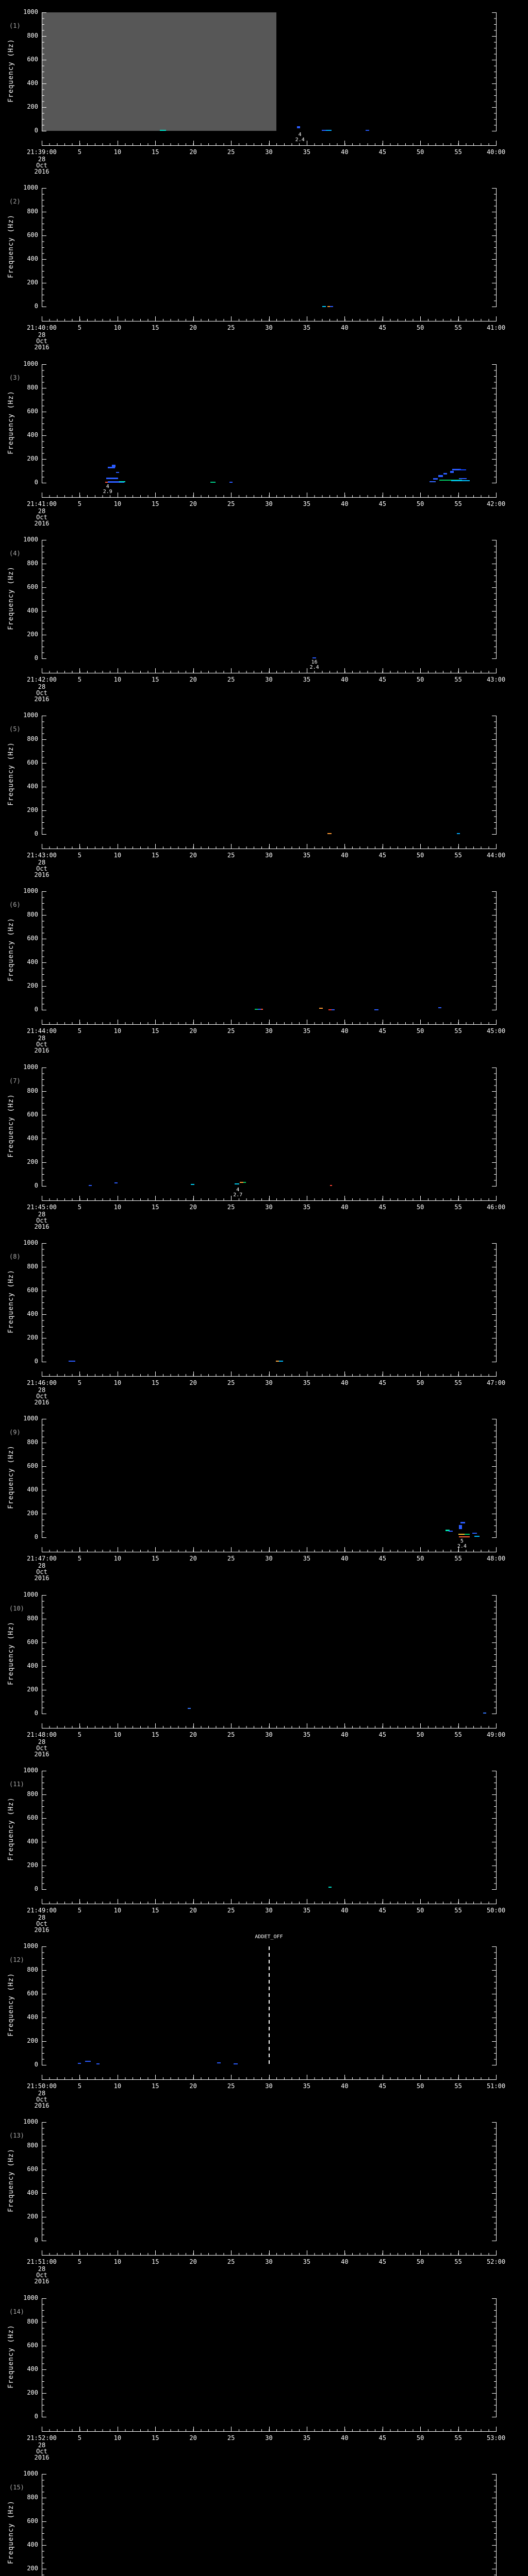 Image resolution: width=528 pixels, height=2576 pixels. Describe the element at coordinates (15, 553) in the screenshot. I see `panel-index-label: (4)` at that location.